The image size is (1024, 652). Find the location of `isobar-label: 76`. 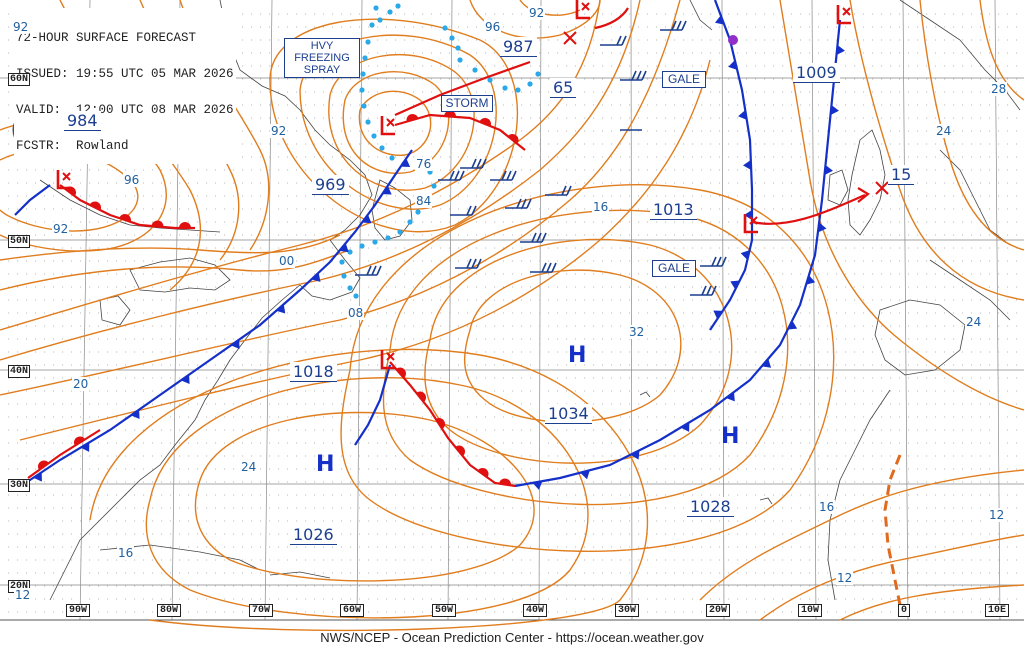

isobar-label: 76 is located at coordinates (424, 164).